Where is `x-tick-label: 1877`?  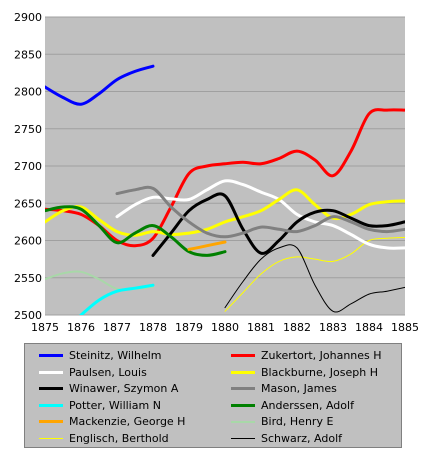 x-tick-label: 1877 is located at coordinates (117, 327).